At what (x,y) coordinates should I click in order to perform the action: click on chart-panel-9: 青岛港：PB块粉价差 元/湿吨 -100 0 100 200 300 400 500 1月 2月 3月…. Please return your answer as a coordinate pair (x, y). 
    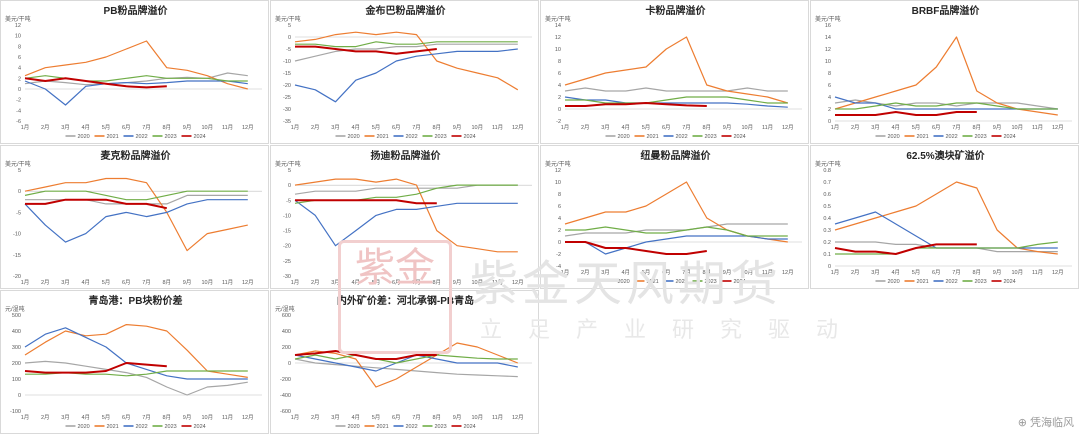
    Looking at the image, I should click on (134, 362).